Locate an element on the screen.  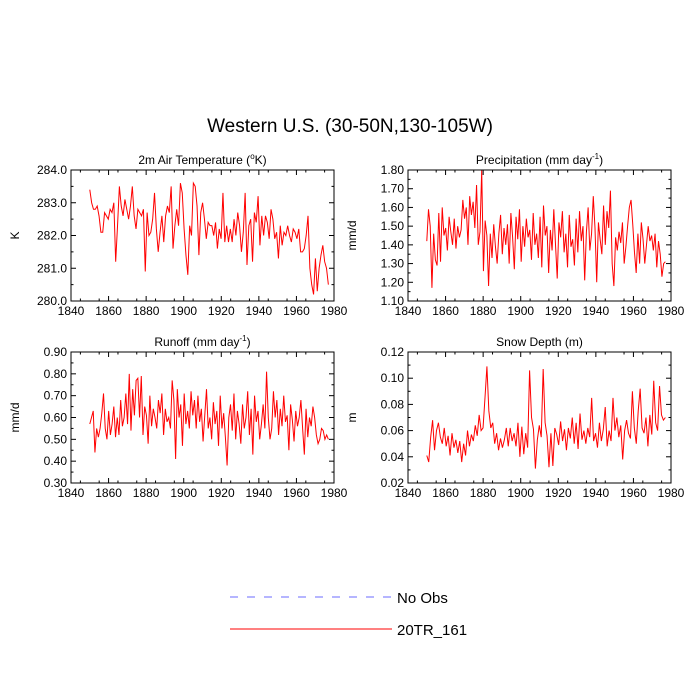
y-tick-label: 283.0 is located at coordinates (52, 203).